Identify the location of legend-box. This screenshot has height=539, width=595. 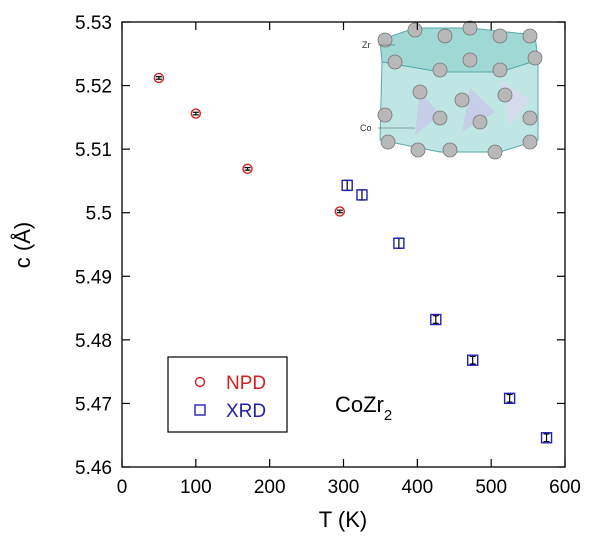
(227, 394).